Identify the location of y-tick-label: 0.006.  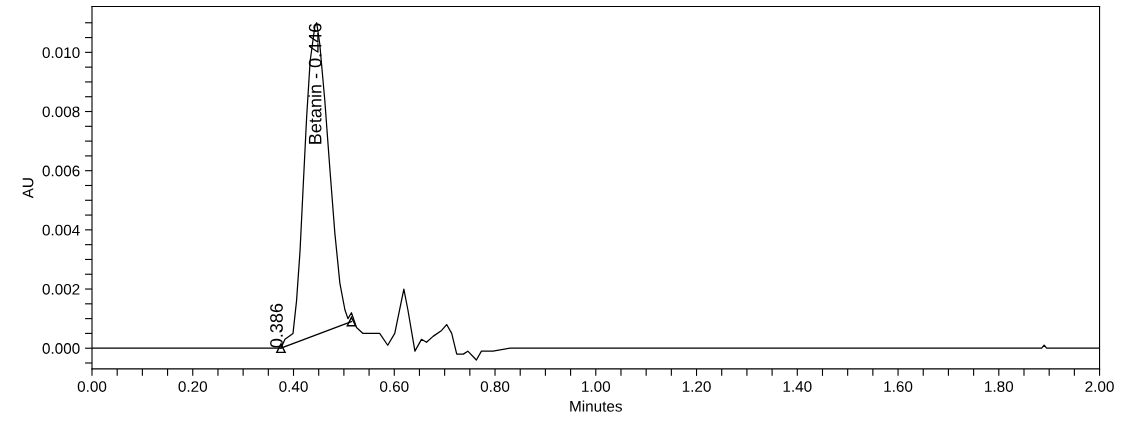
(61, 171).